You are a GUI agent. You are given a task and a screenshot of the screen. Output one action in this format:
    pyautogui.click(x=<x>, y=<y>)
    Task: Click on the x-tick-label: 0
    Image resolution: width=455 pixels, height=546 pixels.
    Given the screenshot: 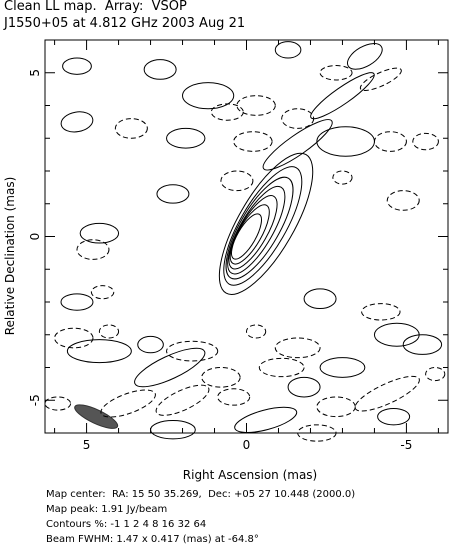 What is the action you would take?
    pyautogui.click(x=247, y=445)
    